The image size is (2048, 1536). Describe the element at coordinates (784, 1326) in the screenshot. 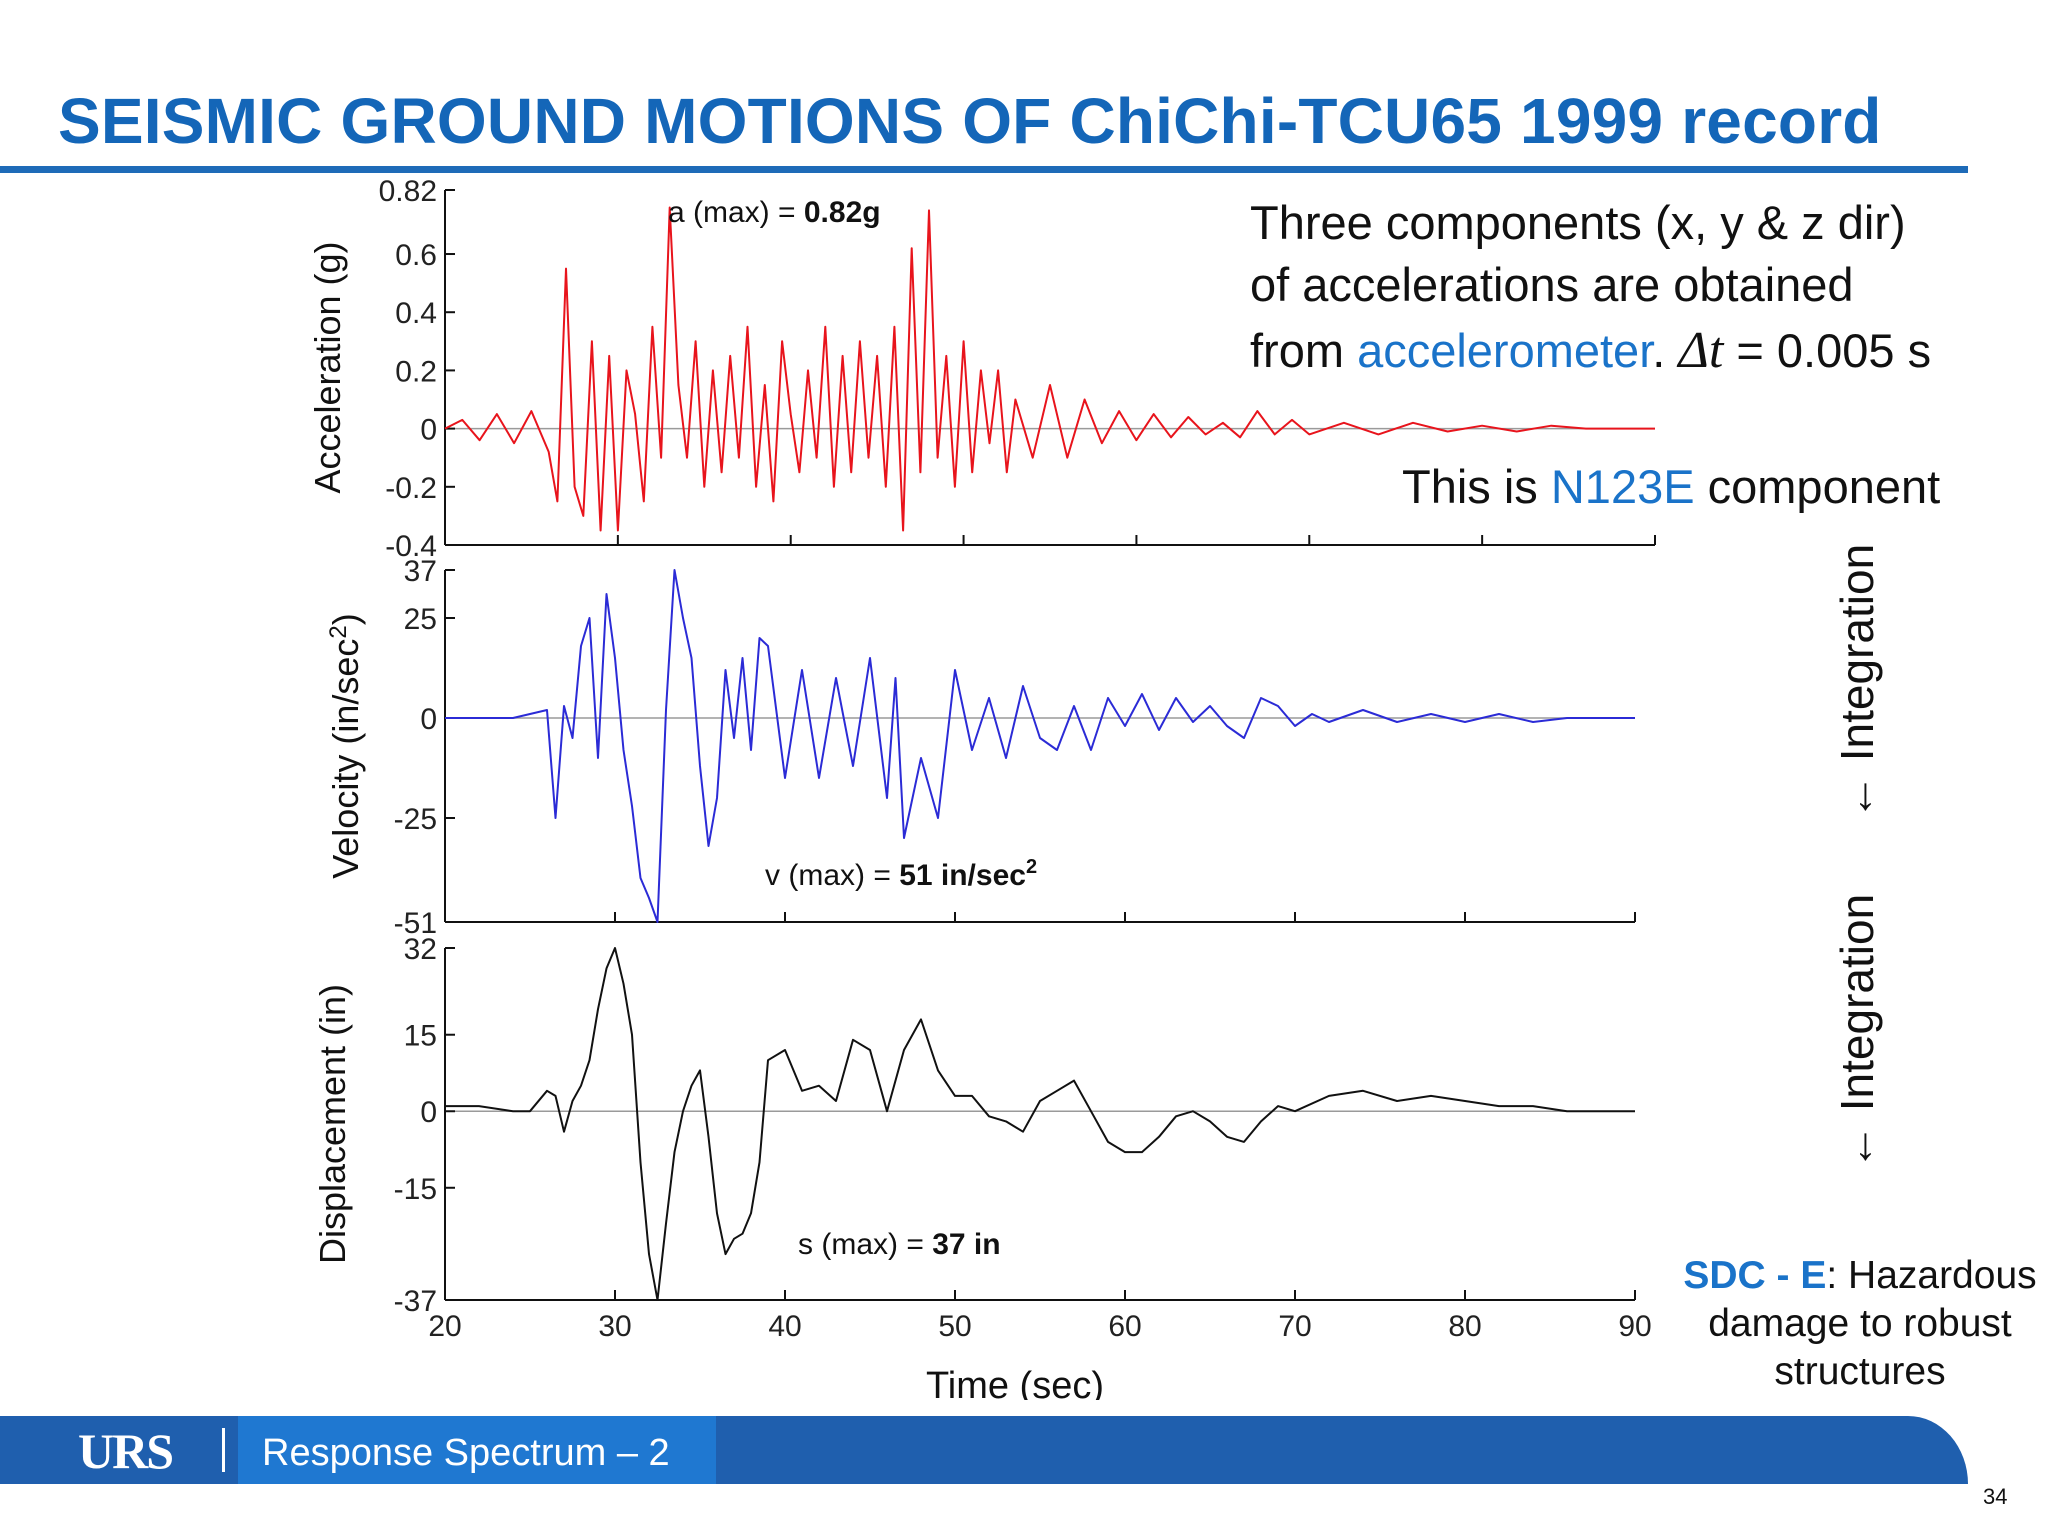

I see `x-tick-label: 40` at that location.